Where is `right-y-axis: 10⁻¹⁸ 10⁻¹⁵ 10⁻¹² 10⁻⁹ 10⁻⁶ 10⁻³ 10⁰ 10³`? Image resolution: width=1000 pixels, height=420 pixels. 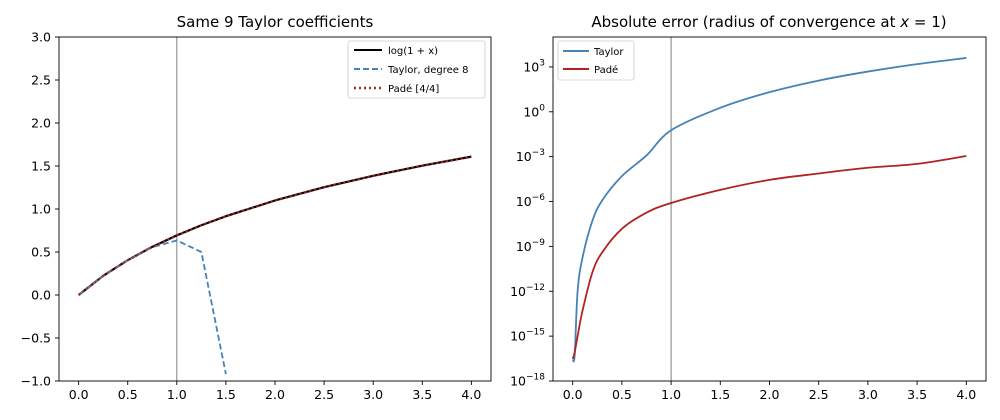 right-y-axis: 10⁻¹⁸ 10⁻¹⁵ 10⁻¹² 10⁻⁹ 10⁻⁶ 10⁻³ 10⁰ 10³ is located at coordinates (531, 223).